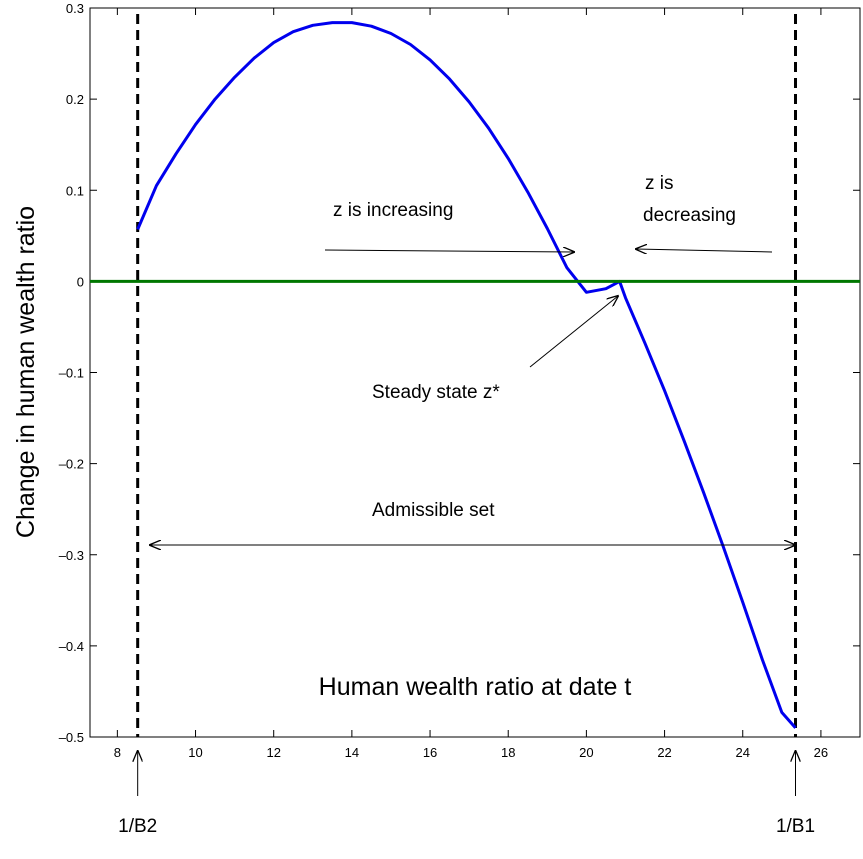  What do you see at coordinates (704, 250) in the screenshot?
I see `arrow-decreasing` at bounding box center [704, 250].